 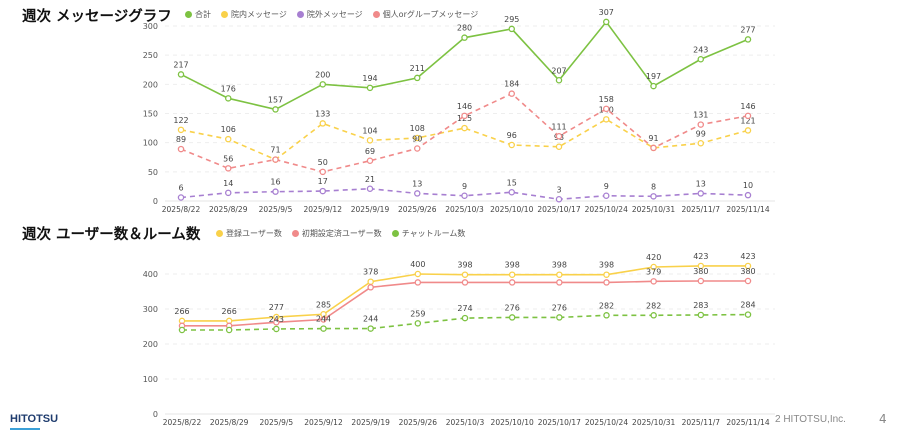 What do you see at coordinates (701, 133) in the screenshot?
I see `data-label: 99` at bounding box center [701, 133].